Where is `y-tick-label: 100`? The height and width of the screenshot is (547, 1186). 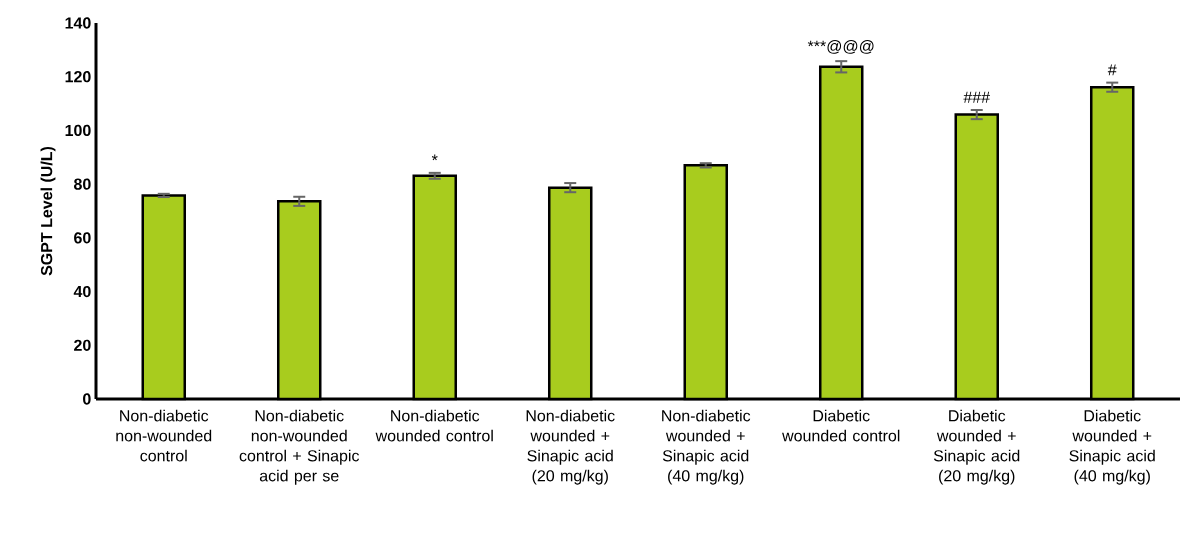
y-tick-label: 100 is located at coordinates (78, 130).